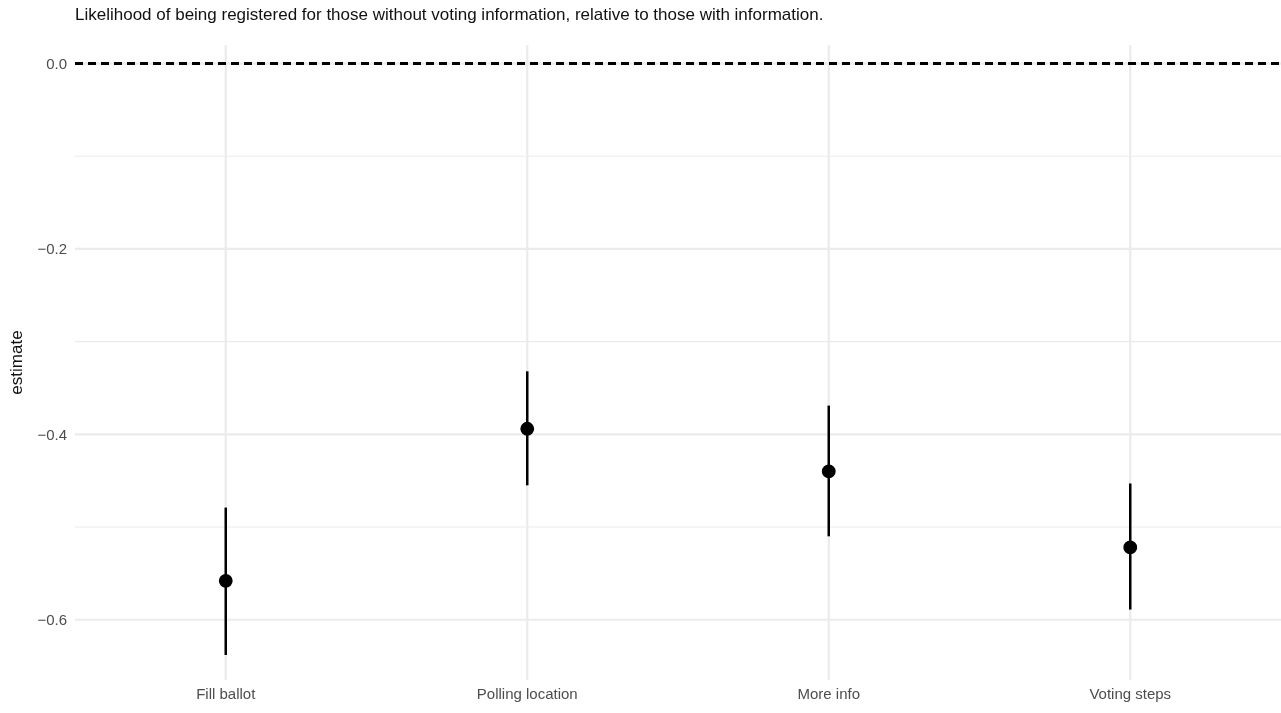  I want to click on y-axis-title: estimate, so click(16, 362).